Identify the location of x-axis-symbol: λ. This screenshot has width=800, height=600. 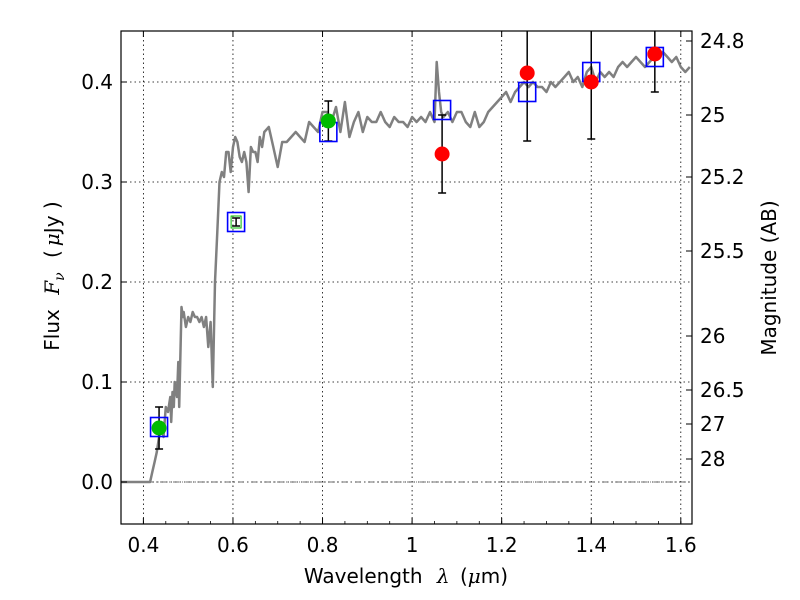
(443, 576).